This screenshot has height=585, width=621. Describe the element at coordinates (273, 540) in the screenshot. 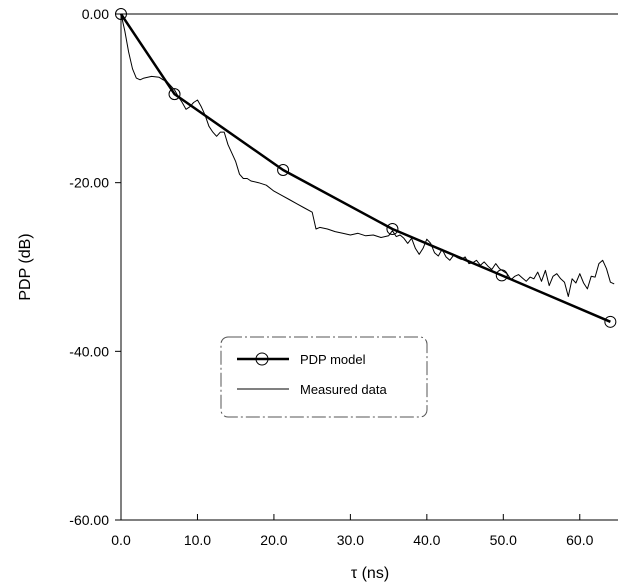

I see `x-tick-label: 20.0` at that location.